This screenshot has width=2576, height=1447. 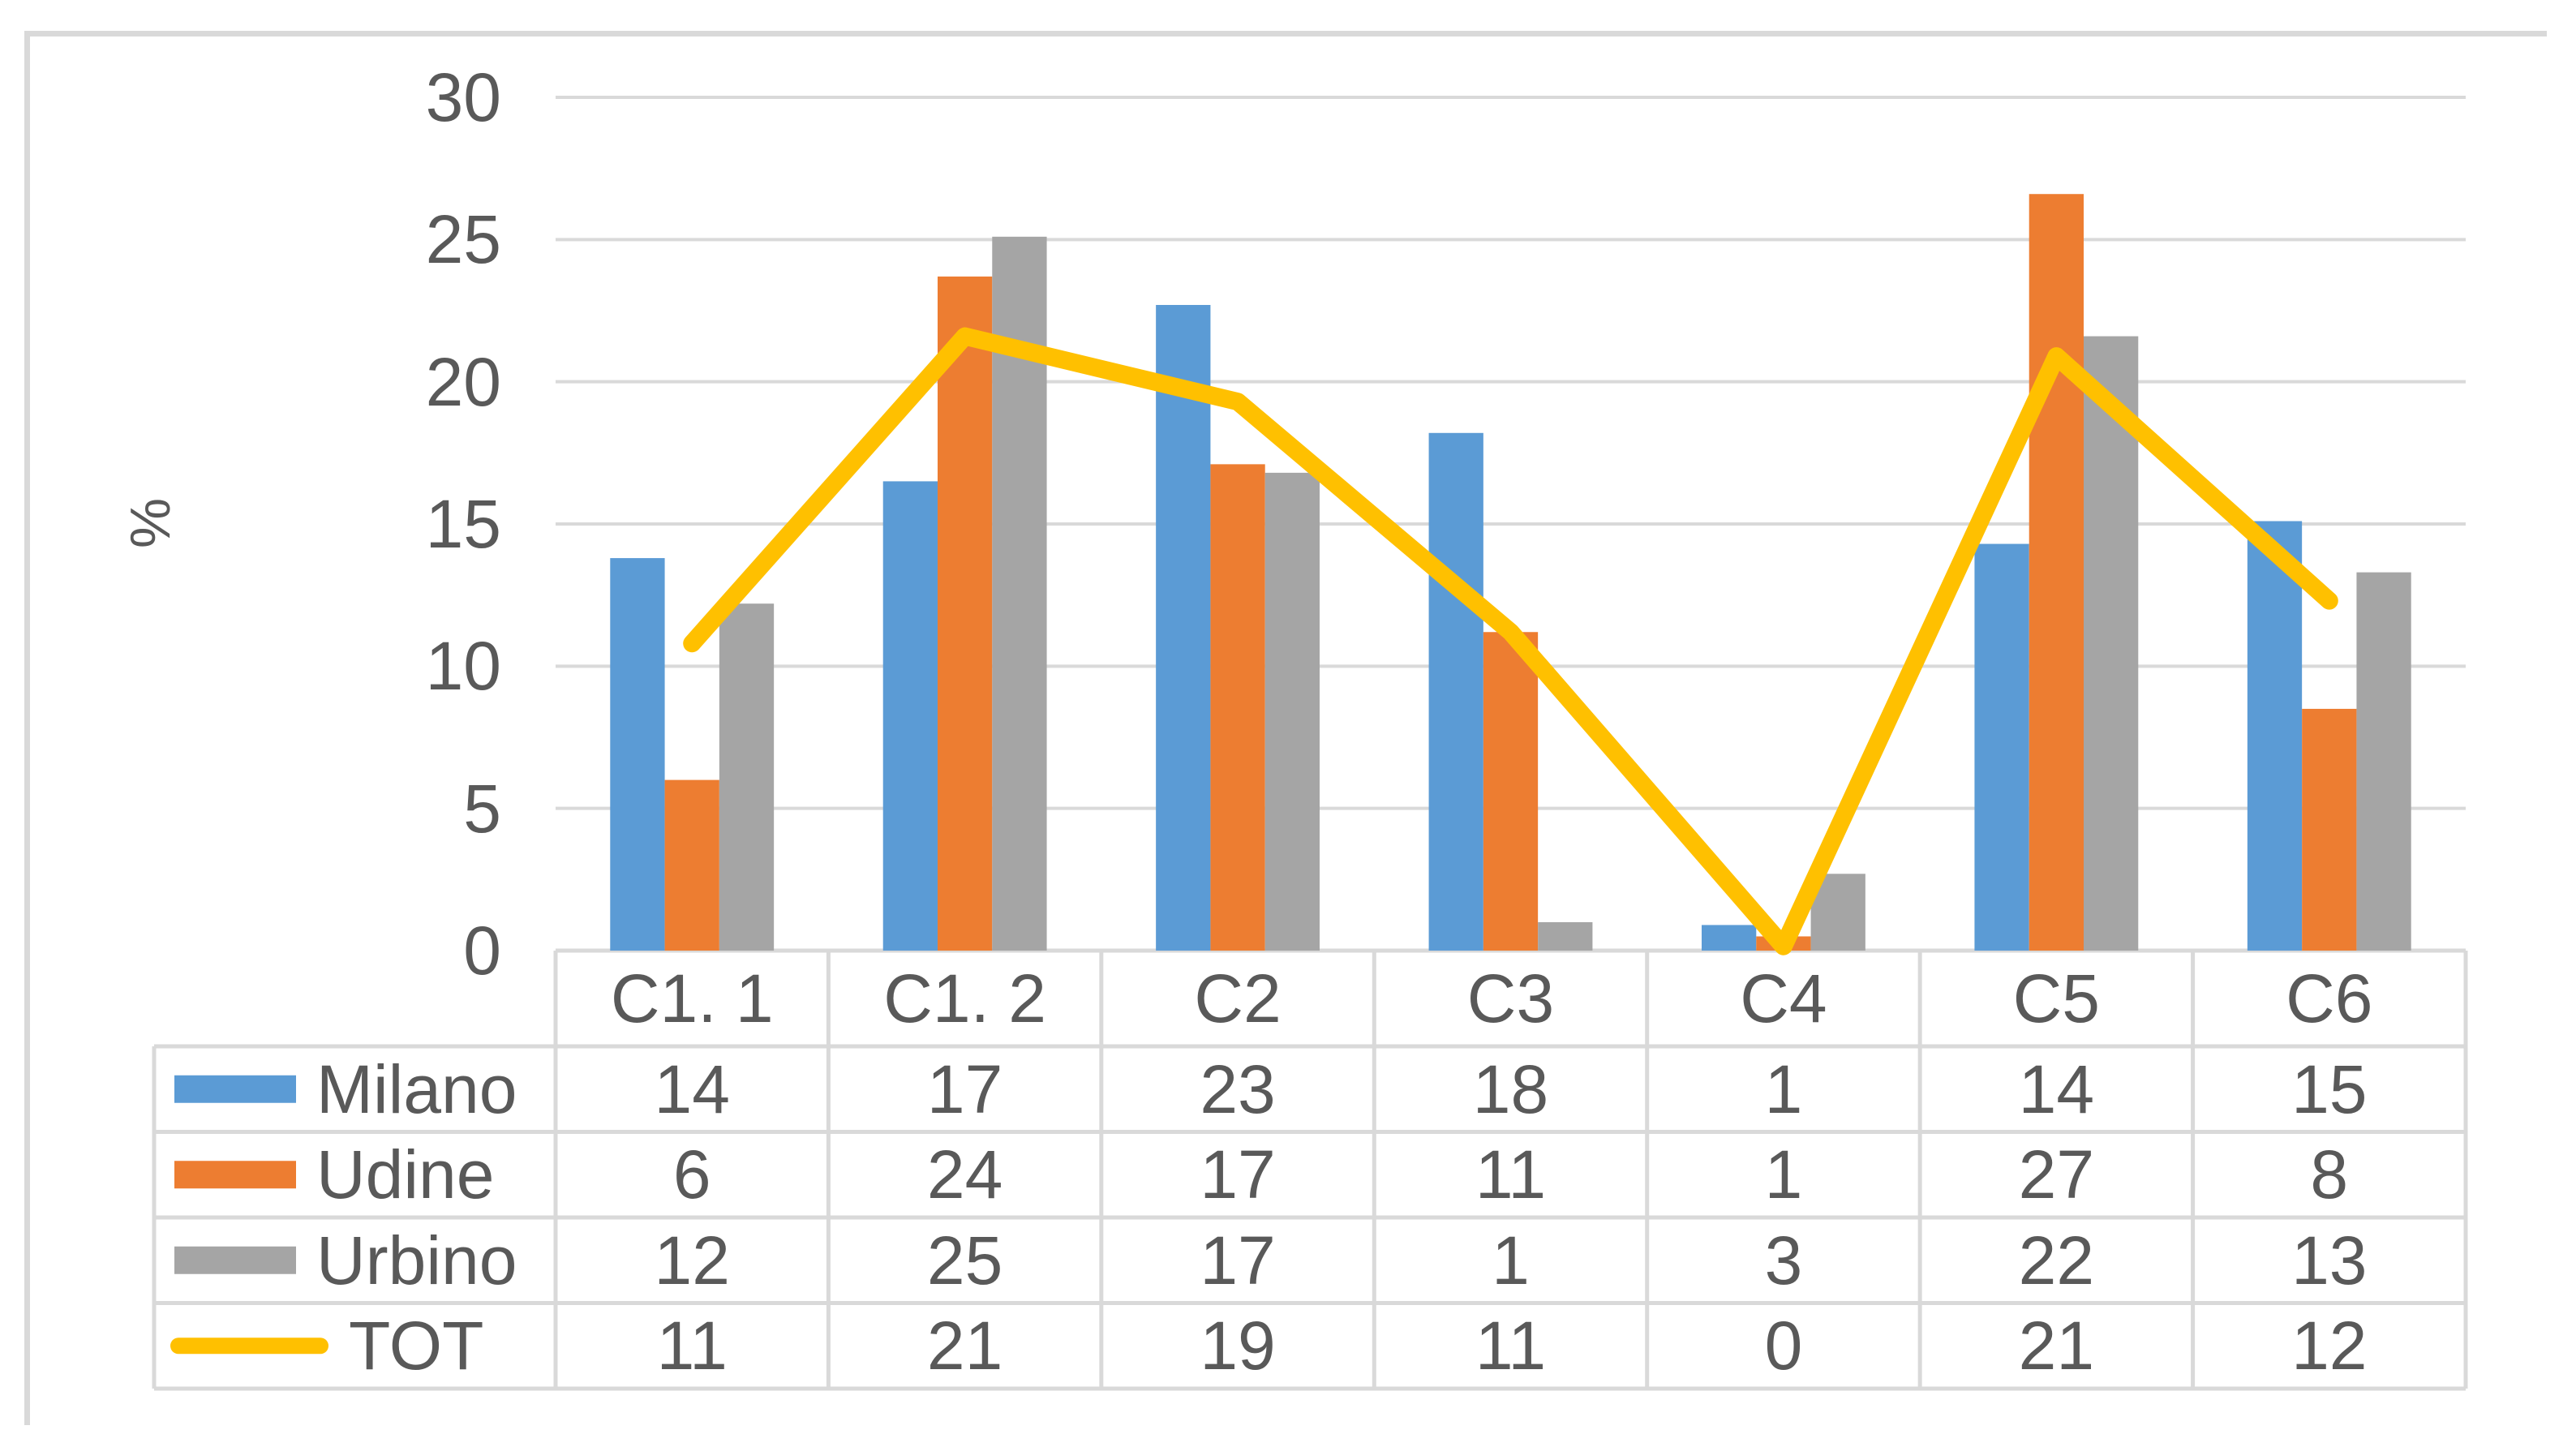 What do you see at coordinates (1784, 1174) in the screenshot?
I see `table-cell-udine-c4: 1` at bounding box center [1784, 1174].